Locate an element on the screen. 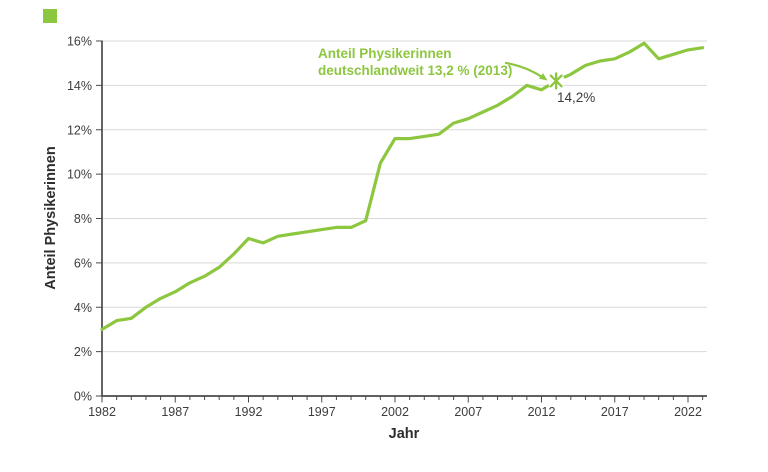 This screenshot has height=472, width=768. y-tick-label: 2% is located at coordinates (83, 352).